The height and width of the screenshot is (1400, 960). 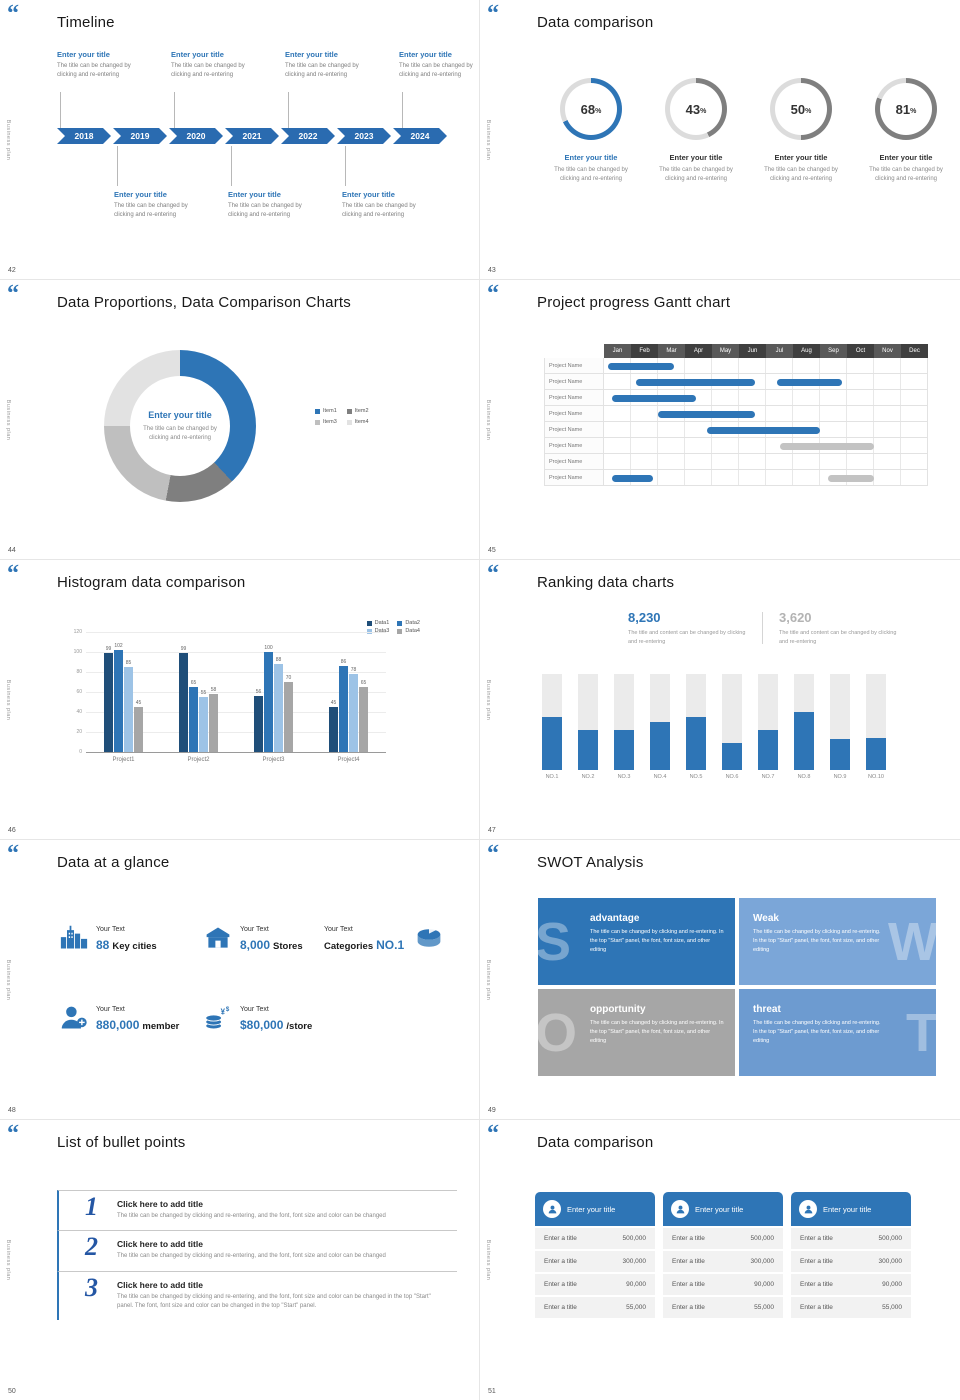 What do you see at coordinates (752, 351) in the screenshot?
I see `gantt-month: Jun` at bounding box center [752, 351].